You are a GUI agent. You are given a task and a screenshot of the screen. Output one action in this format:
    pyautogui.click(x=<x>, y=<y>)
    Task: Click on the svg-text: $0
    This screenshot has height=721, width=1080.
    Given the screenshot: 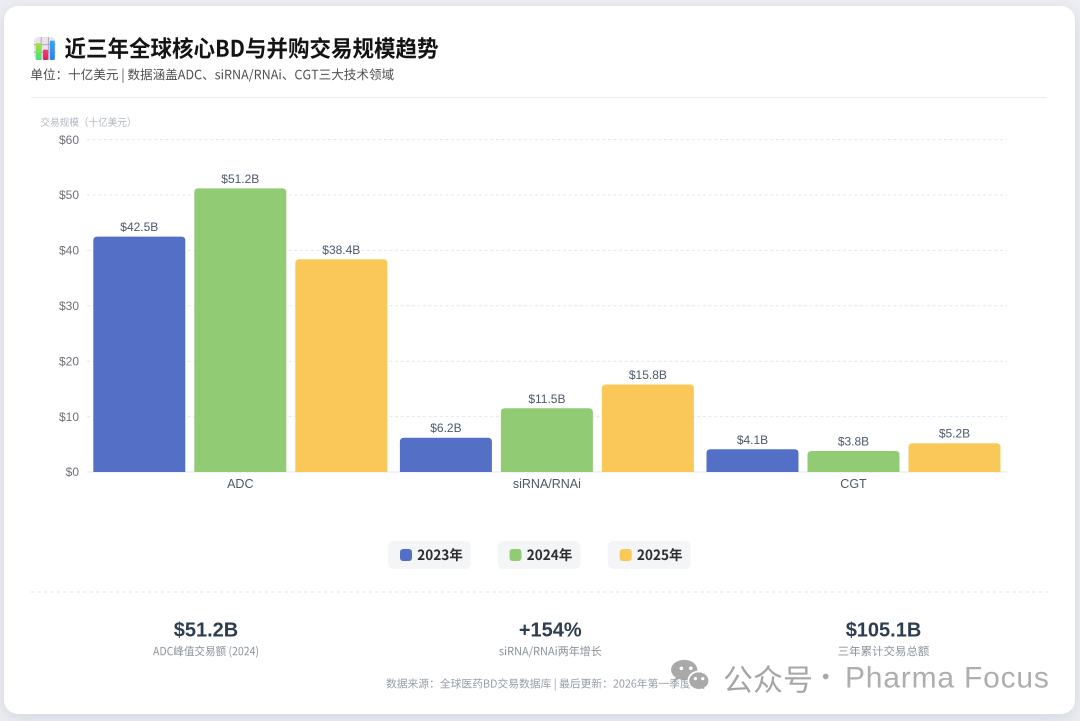 What is the action you would take?
    pyautogui.click(x=73, y=472)
    